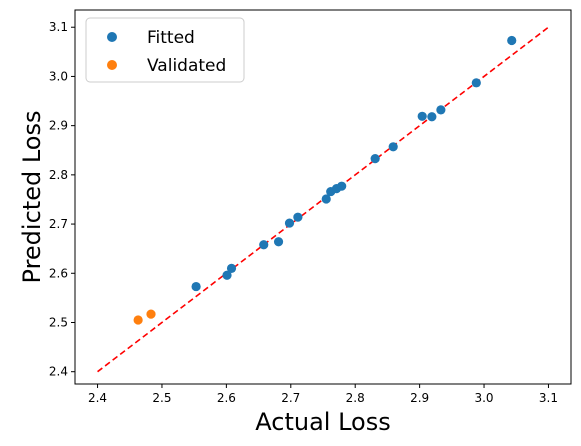  What do you see at coordinates (226, 398) in the screenshot?
I see `x-tick-label: 2.6` at bounding box center [226, 398].